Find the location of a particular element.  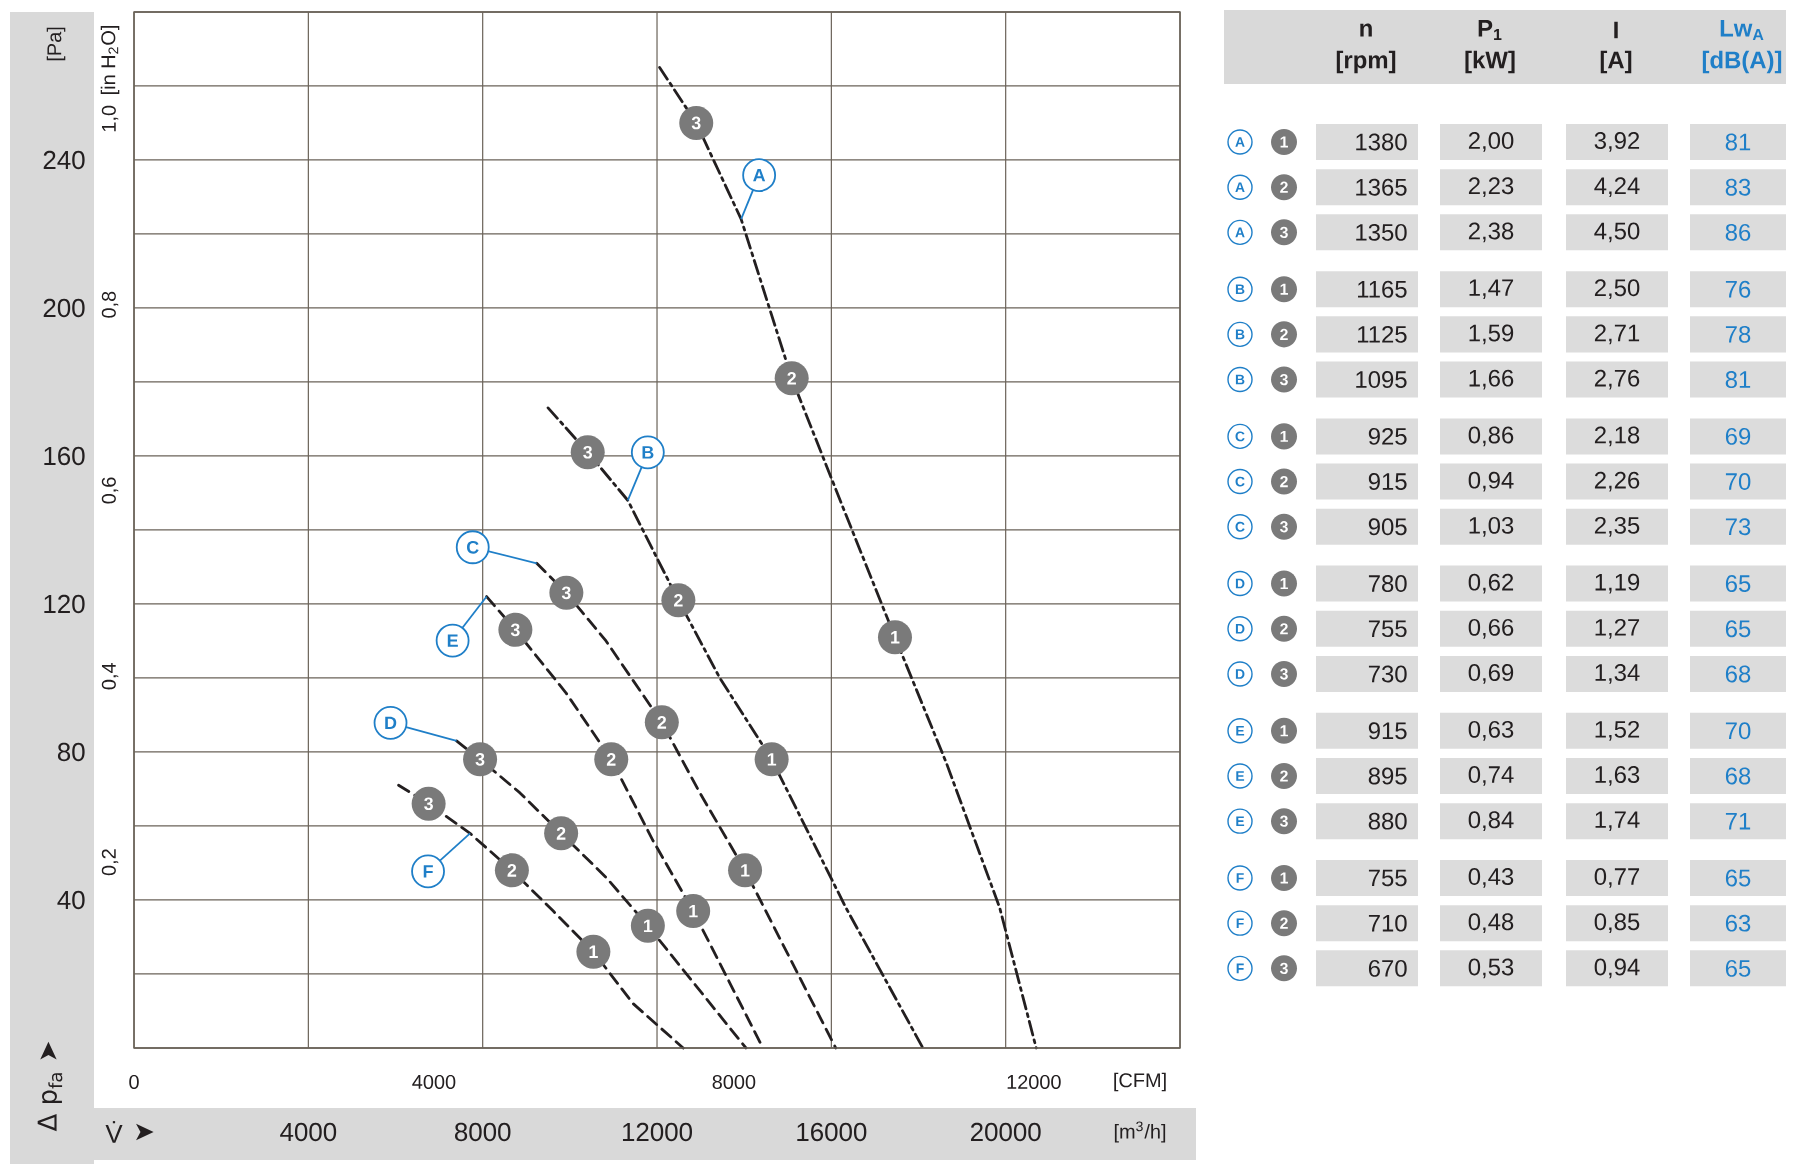

x-tick-label: 16000 is located at coordinates (832, 1132).